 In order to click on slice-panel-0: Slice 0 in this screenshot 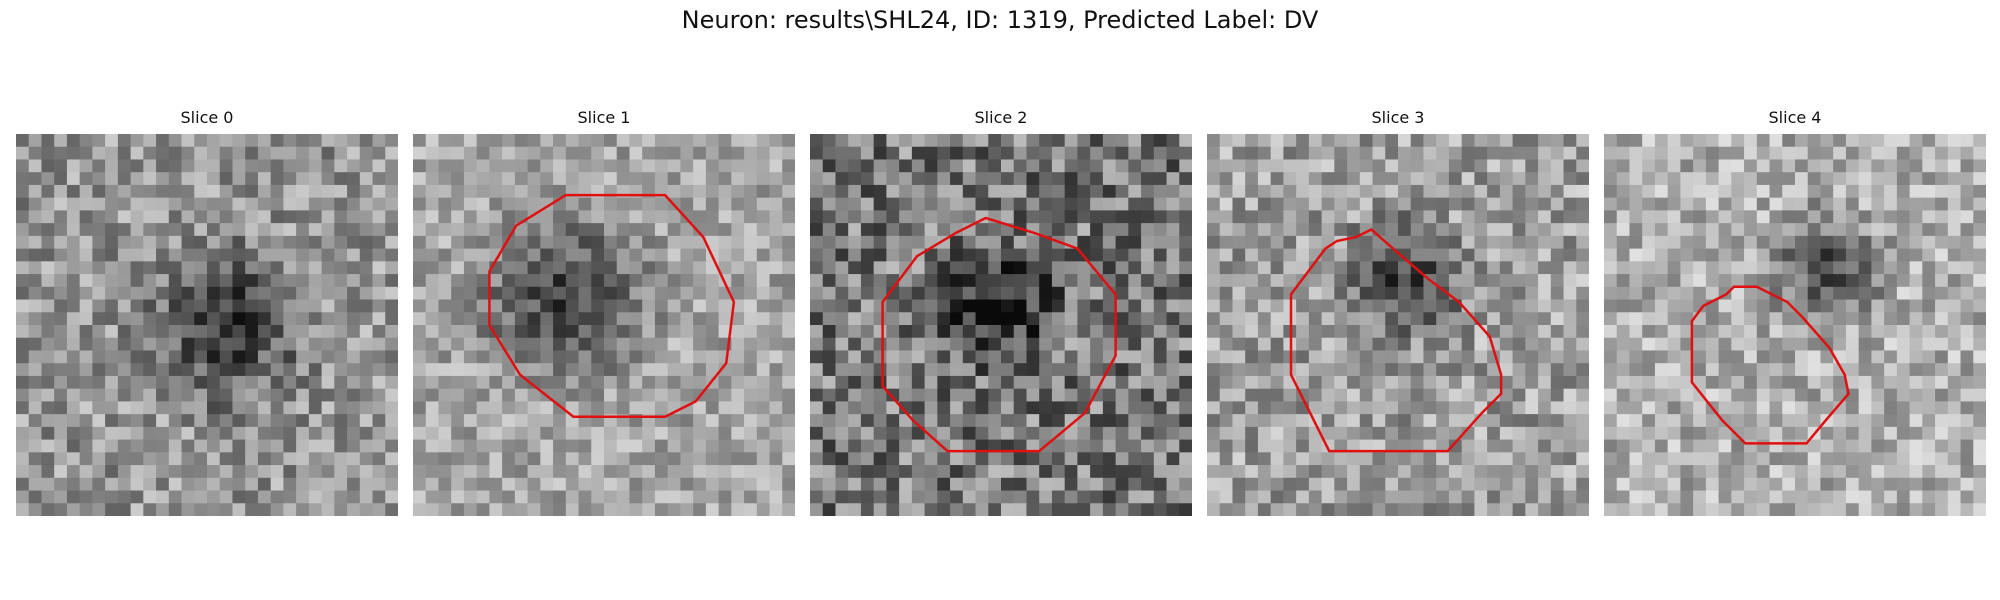, I will do `click(207, 311)`.